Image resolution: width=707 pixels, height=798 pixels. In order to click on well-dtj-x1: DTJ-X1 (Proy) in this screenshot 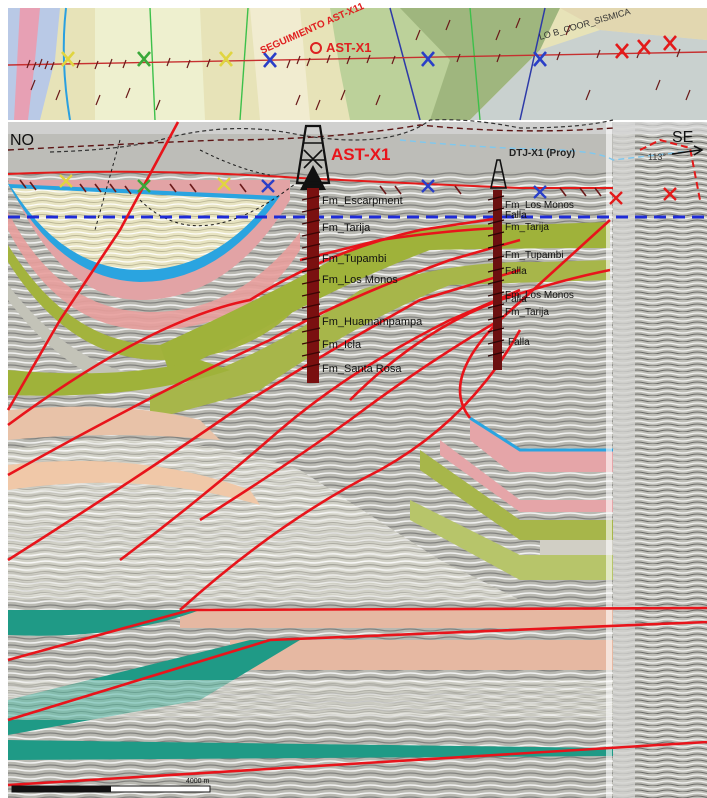, I will do `click(531, 259)`.